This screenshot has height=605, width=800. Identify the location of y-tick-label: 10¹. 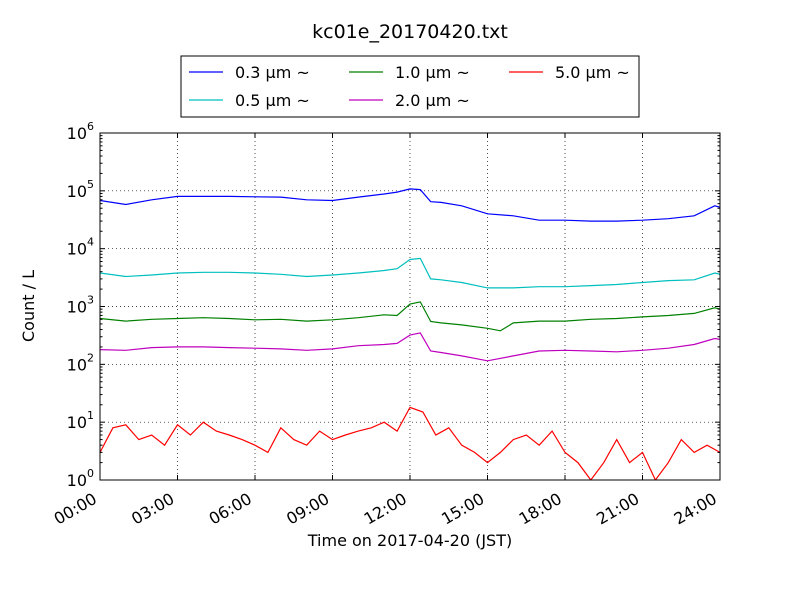
(80, 420).